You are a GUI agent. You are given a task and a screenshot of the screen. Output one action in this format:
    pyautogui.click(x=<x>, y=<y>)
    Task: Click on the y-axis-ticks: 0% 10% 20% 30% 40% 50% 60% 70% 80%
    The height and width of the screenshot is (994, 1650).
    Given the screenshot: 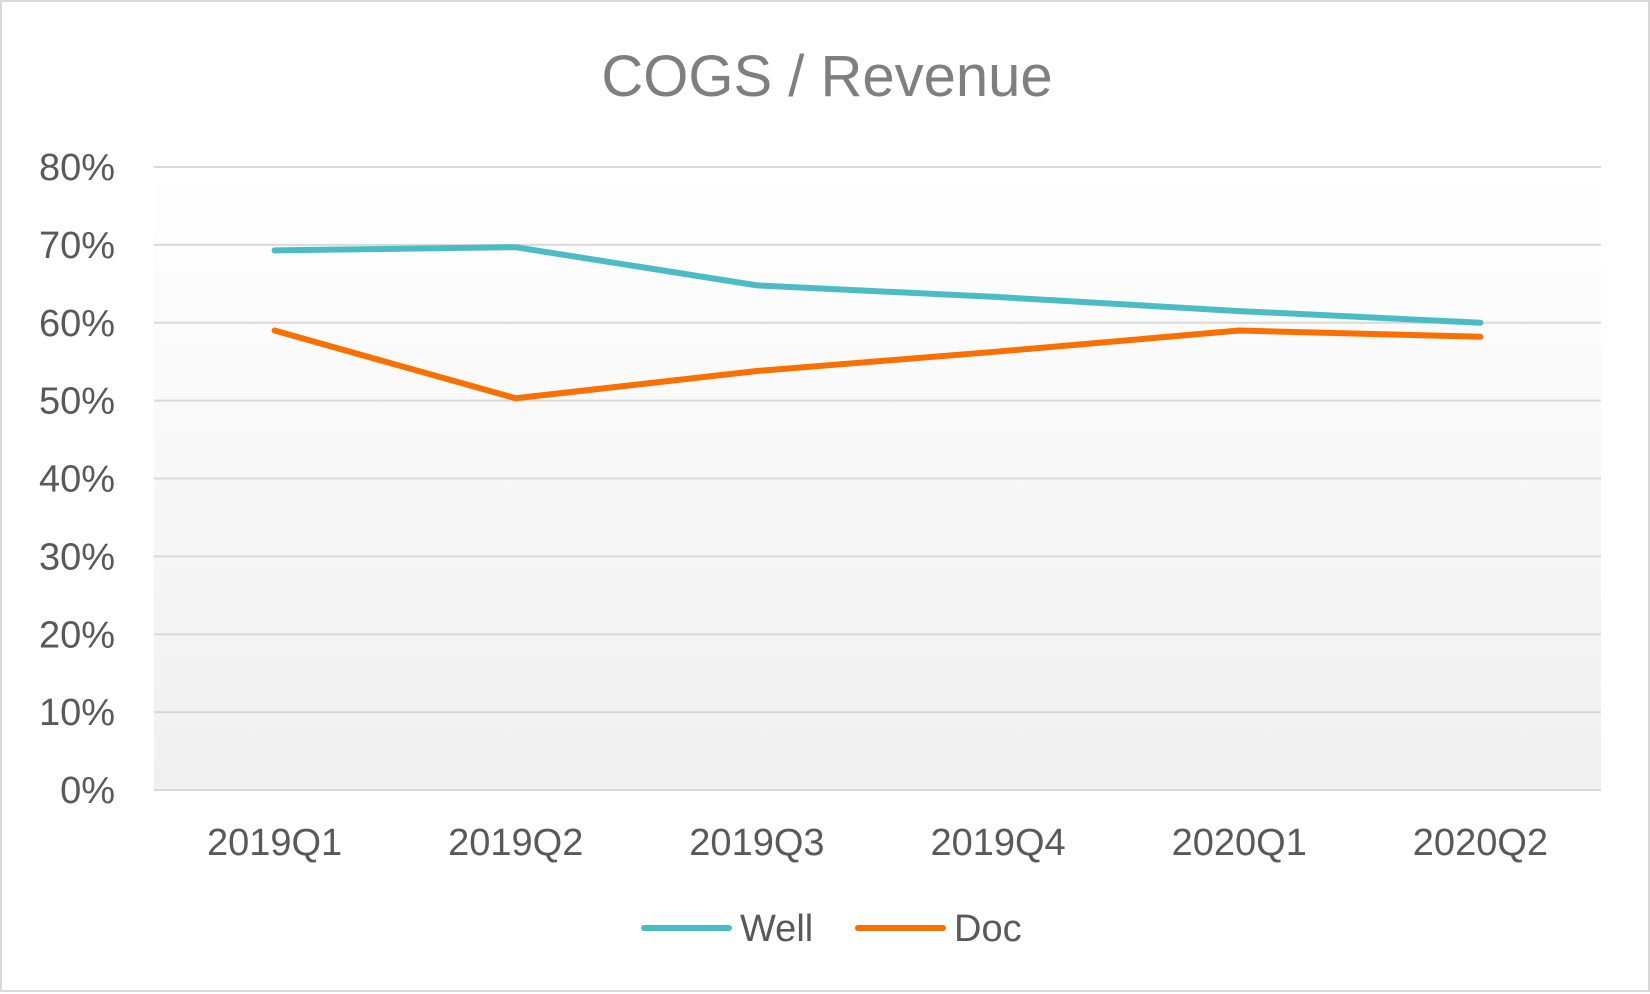 What is the action you would take?
    pyautogui.click(x=77, y=479)
    